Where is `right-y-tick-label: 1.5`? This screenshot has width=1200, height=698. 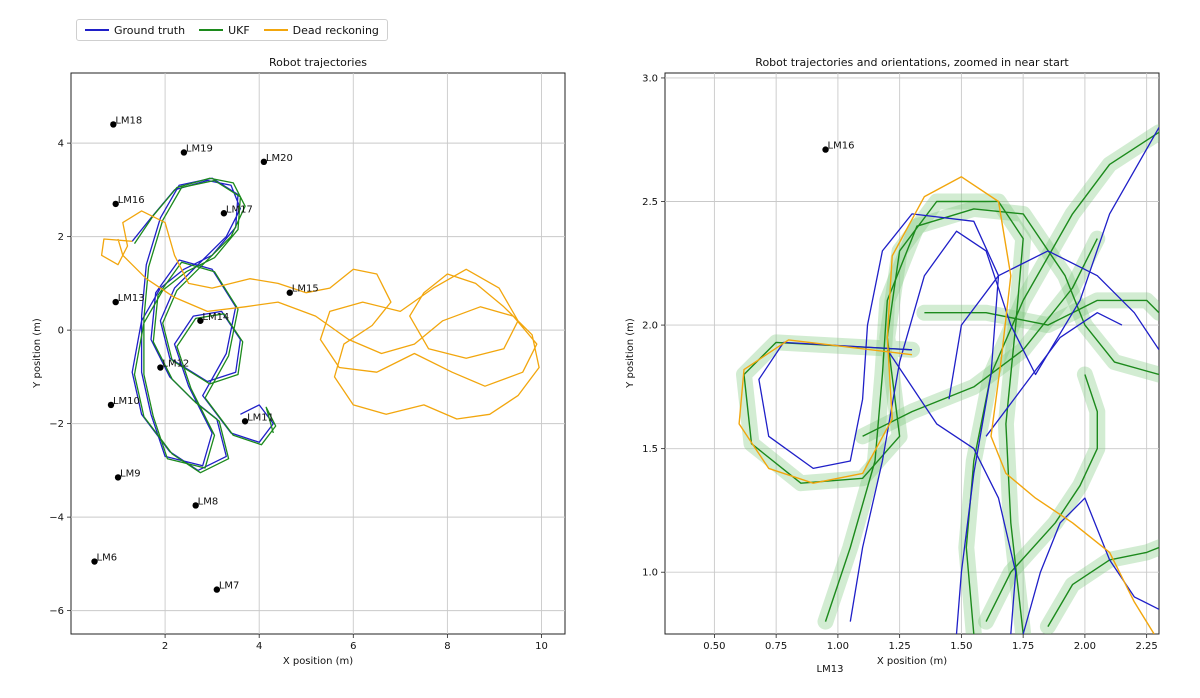
right-y-tick-label: 1.5 is located at coordinates (650, 449).